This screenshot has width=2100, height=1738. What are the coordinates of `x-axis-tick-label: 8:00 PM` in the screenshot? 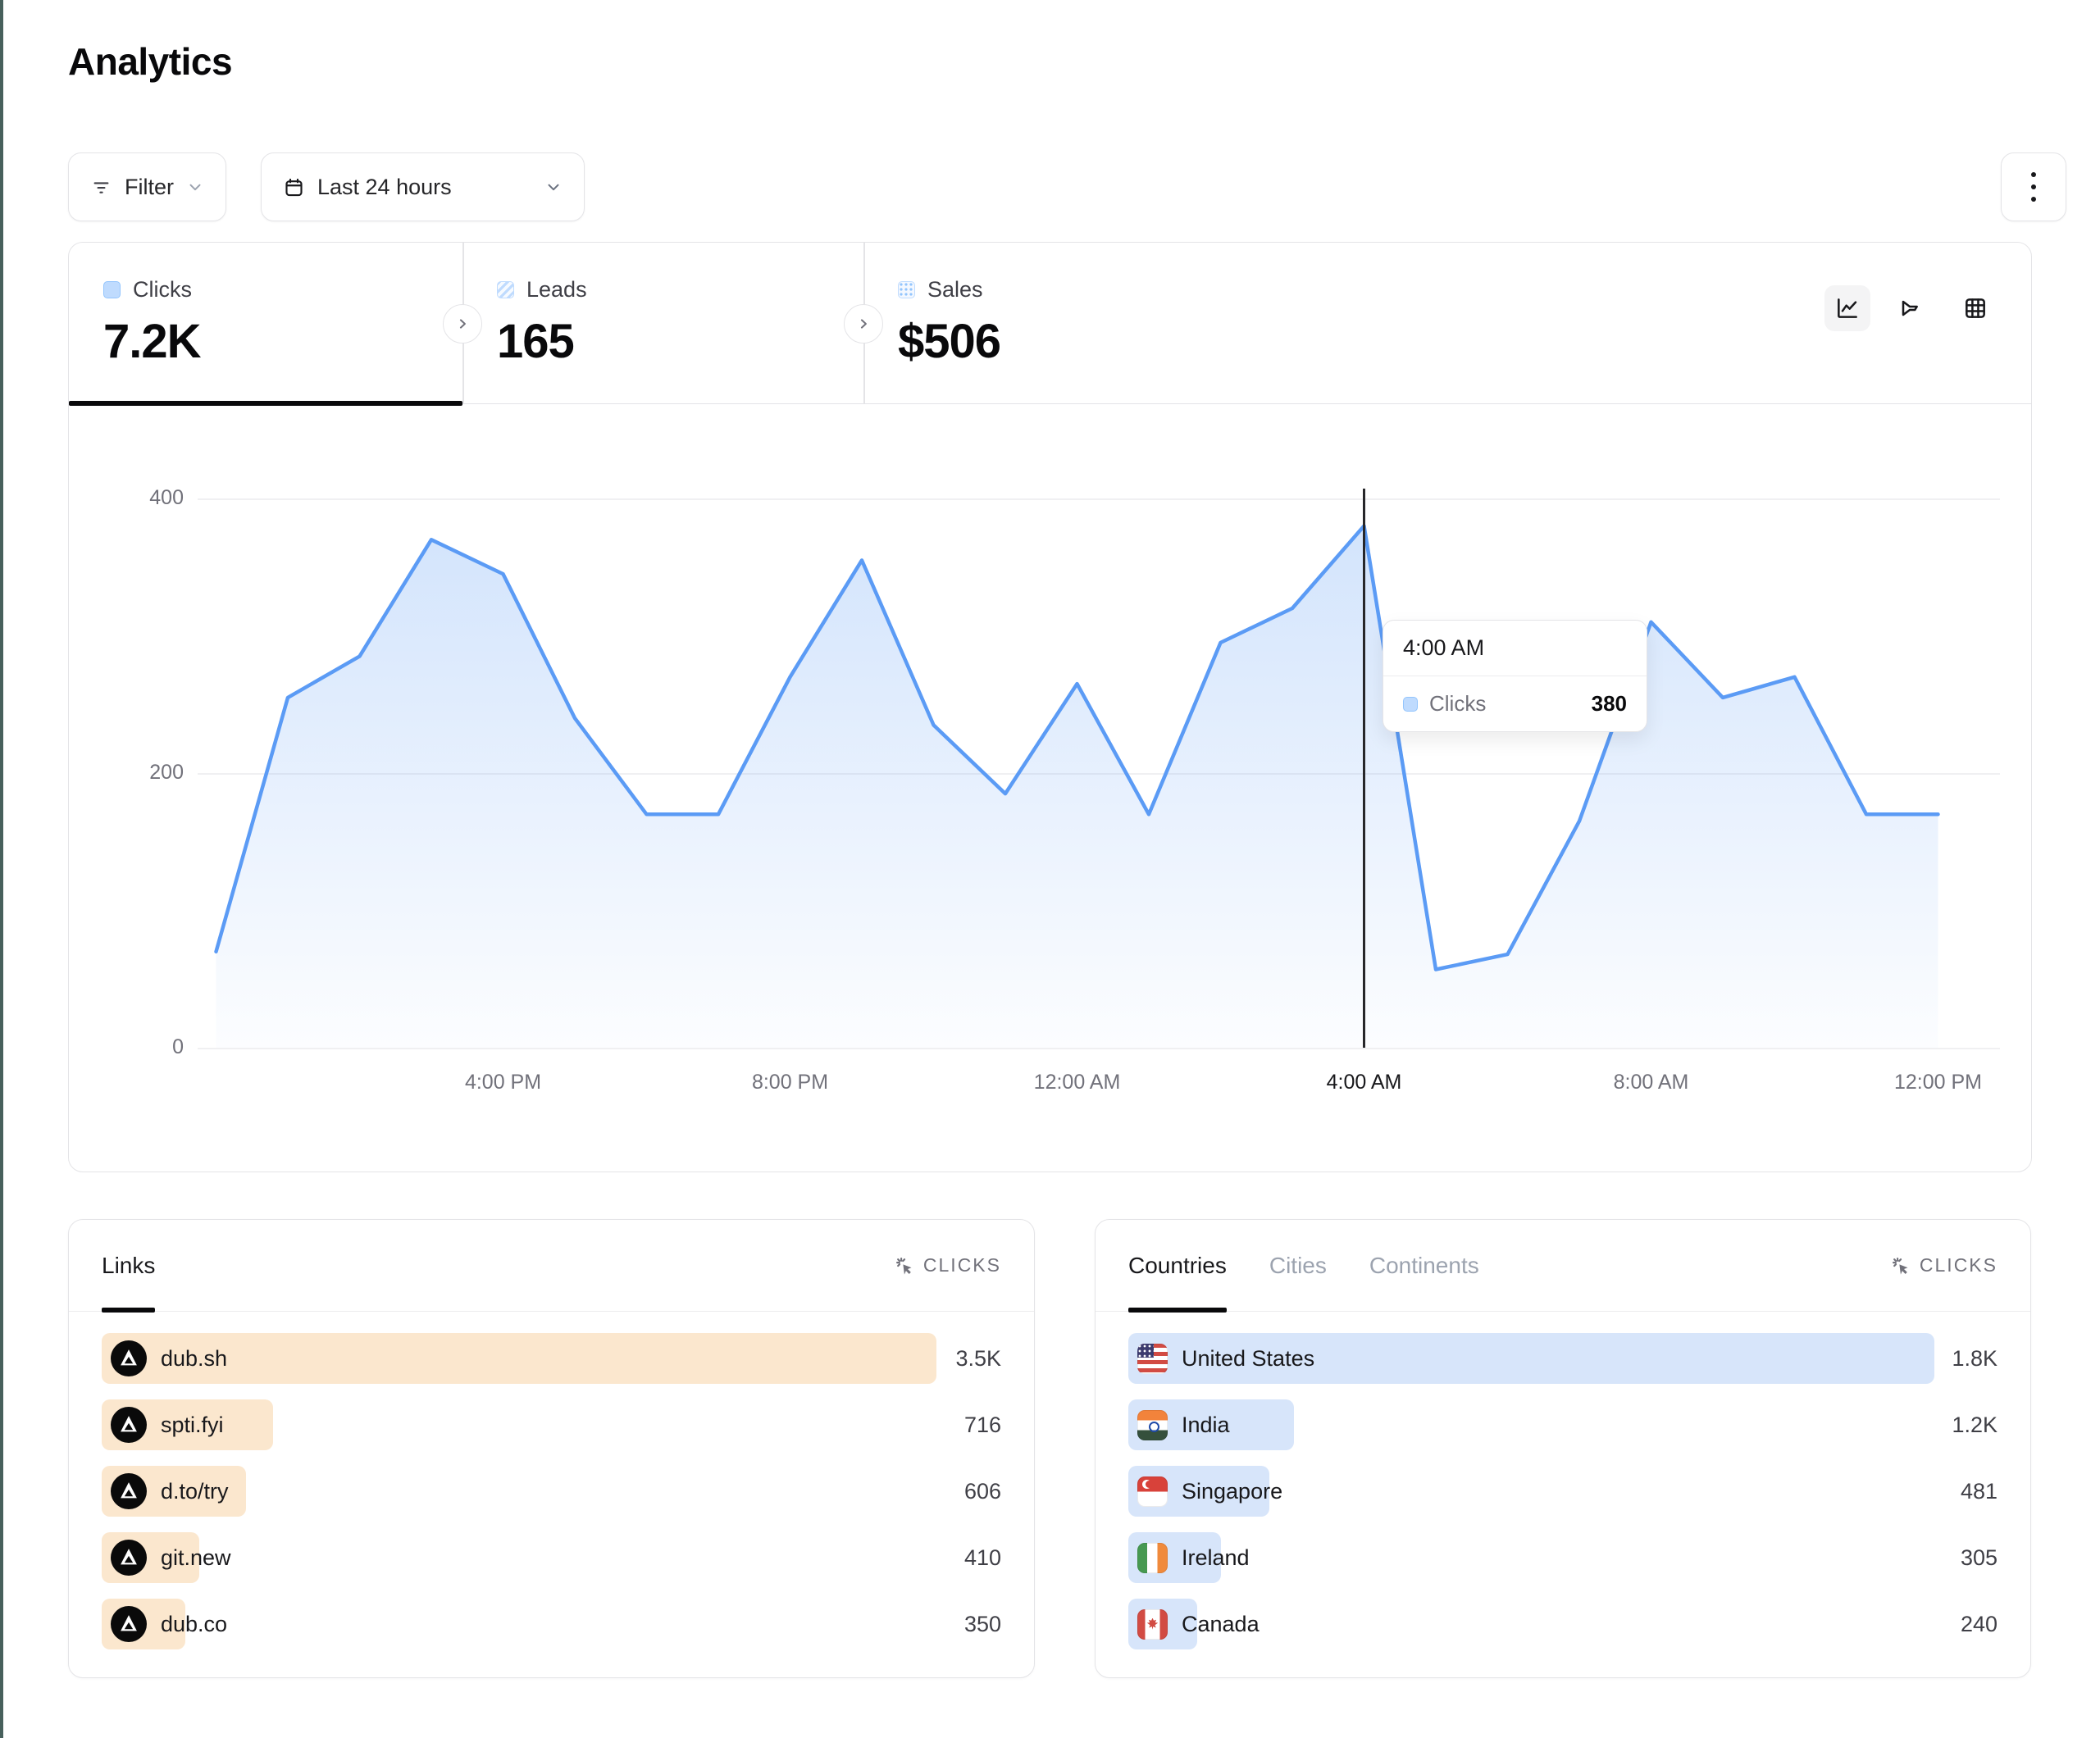 It's located at (790, 1082).